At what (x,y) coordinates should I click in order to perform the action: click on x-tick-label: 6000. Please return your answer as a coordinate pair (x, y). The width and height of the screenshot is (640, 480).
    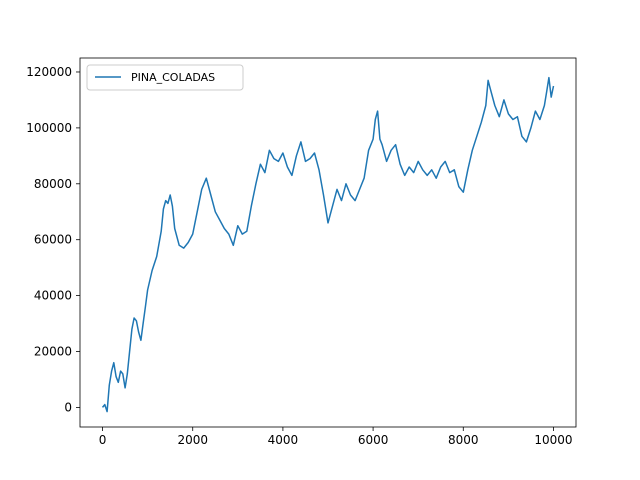
    Looking at the image, I should click on (373, 440).